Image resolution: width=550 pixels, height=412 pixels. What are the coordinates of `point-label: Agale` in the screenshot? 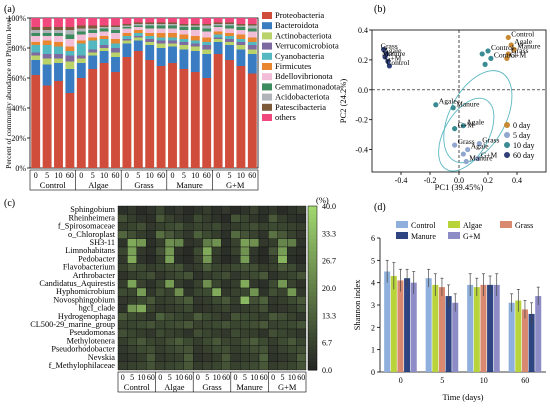 It's located at (448, 101).